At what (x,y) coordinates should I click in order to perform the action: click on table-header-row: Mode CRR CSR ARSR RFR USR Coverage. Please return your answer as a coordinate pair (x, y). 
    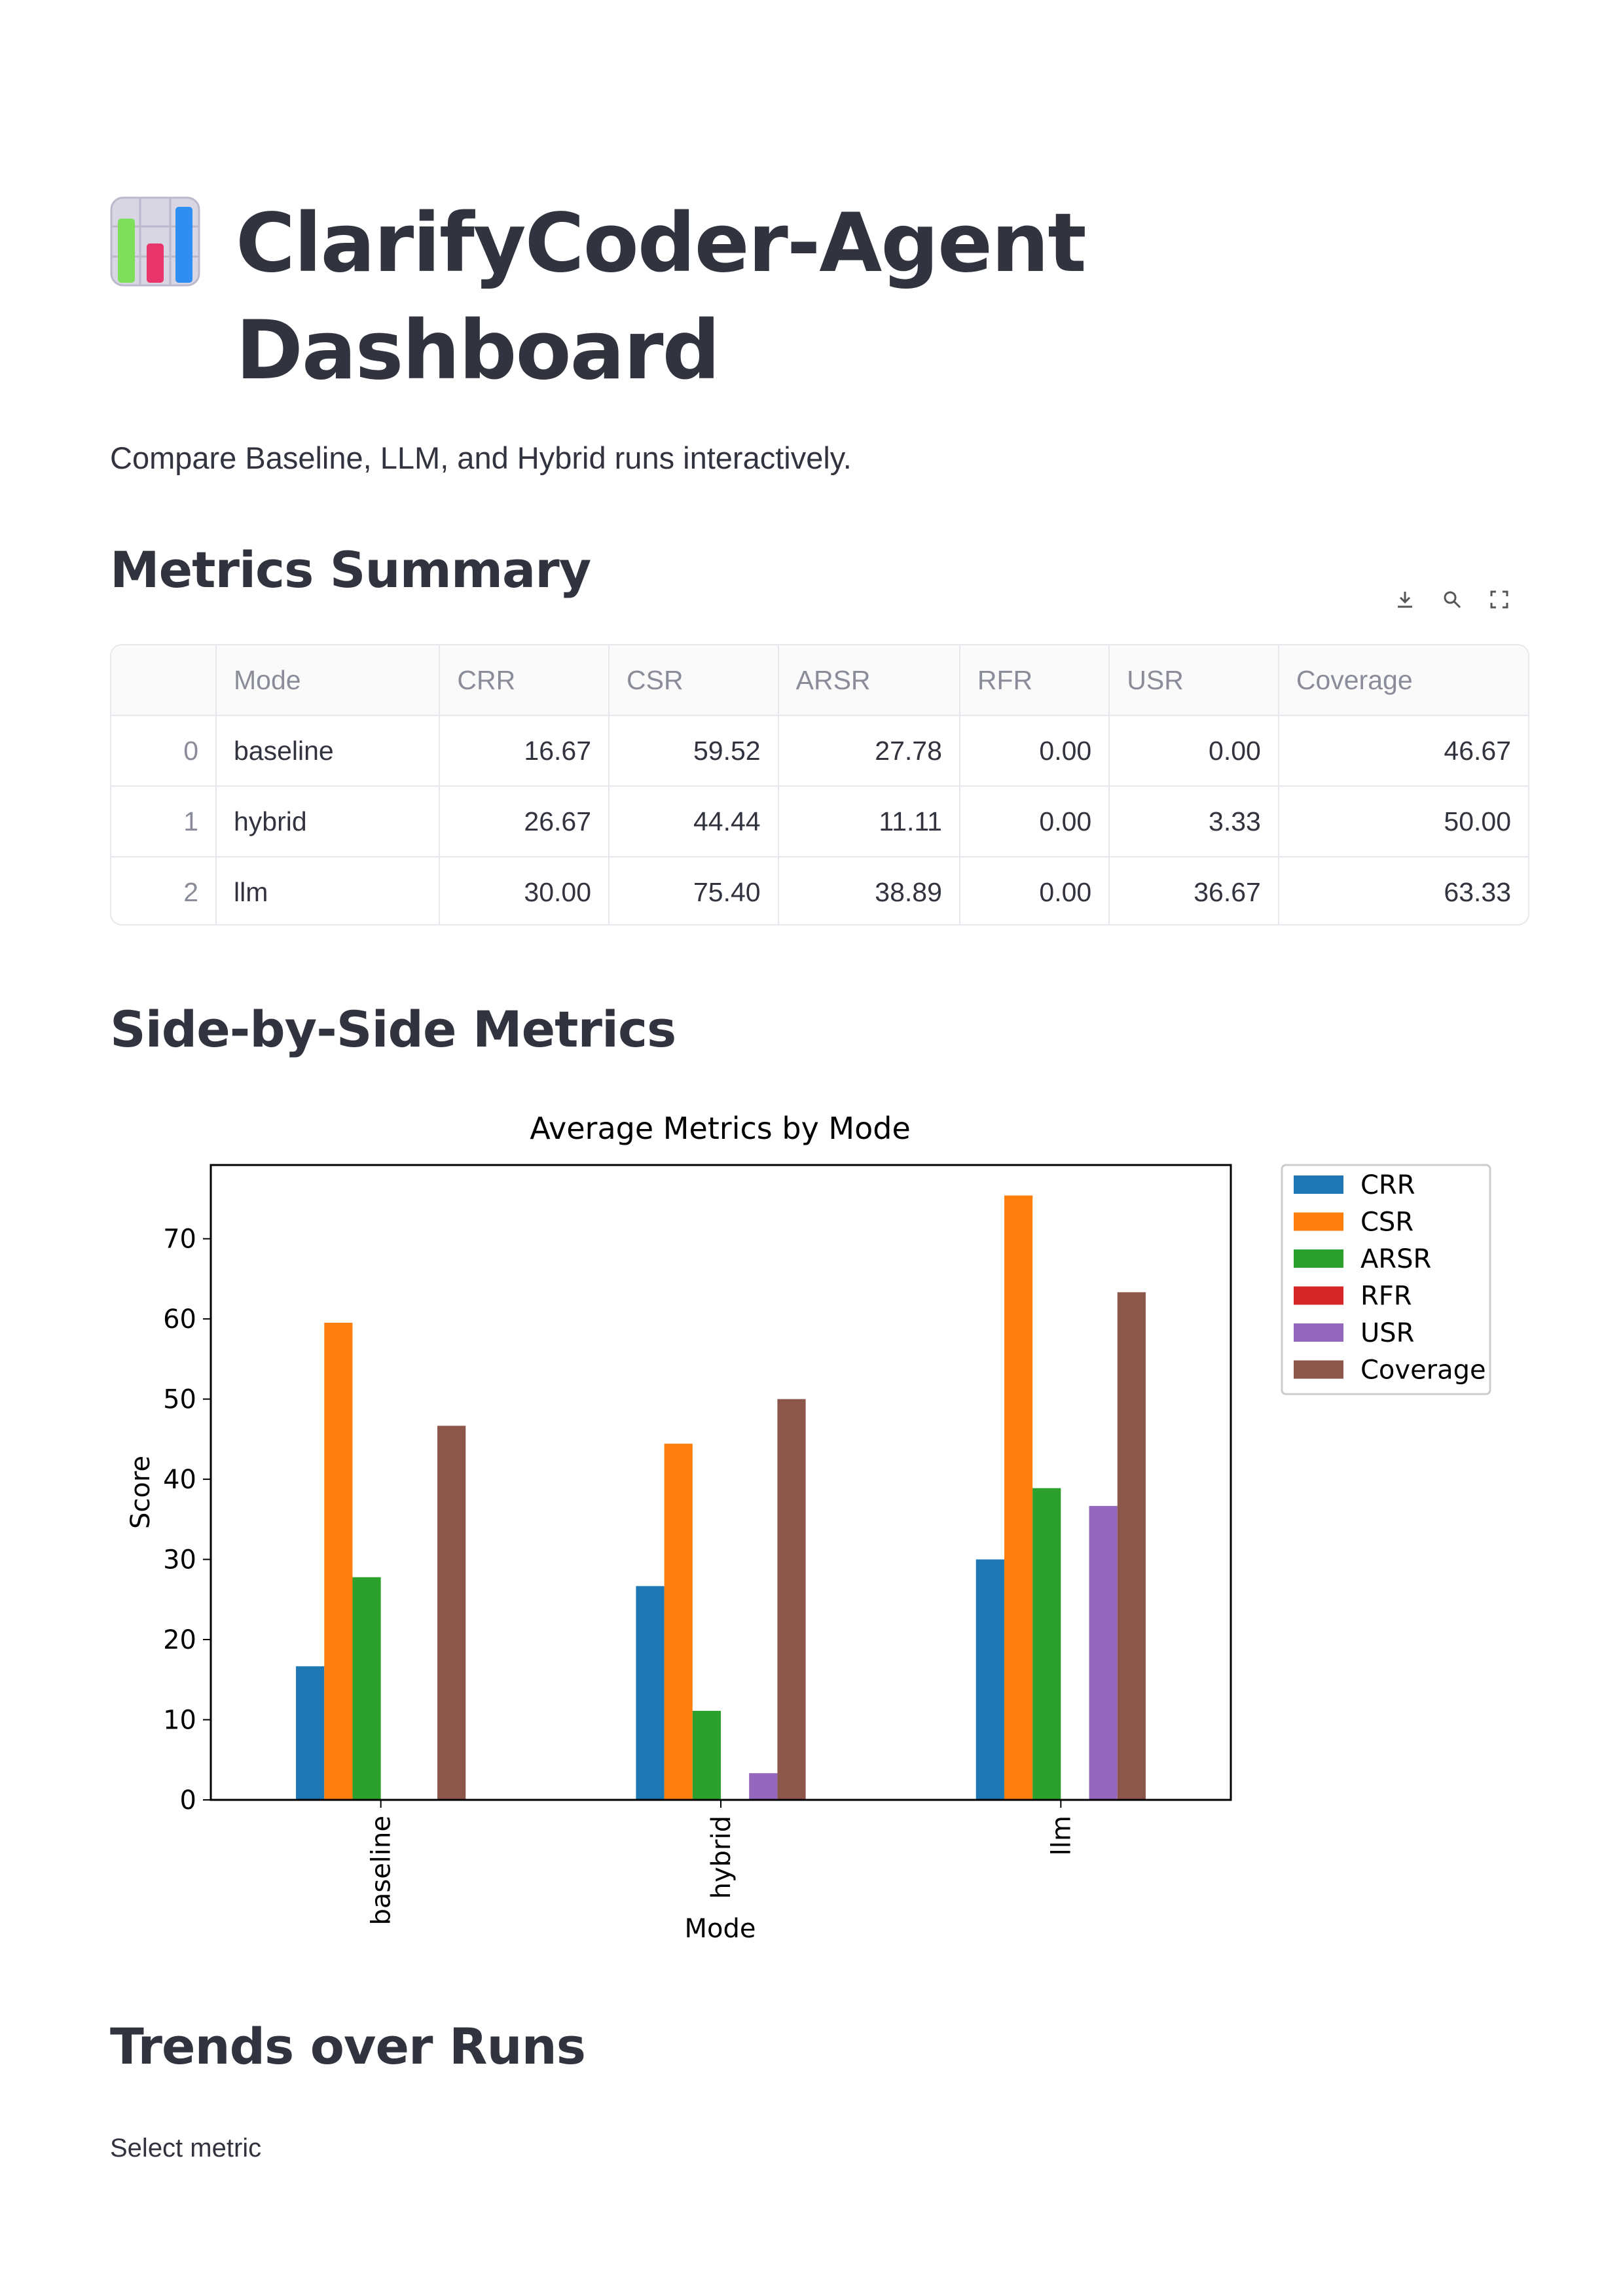
    Looking at the image, I should click on (819, 680).